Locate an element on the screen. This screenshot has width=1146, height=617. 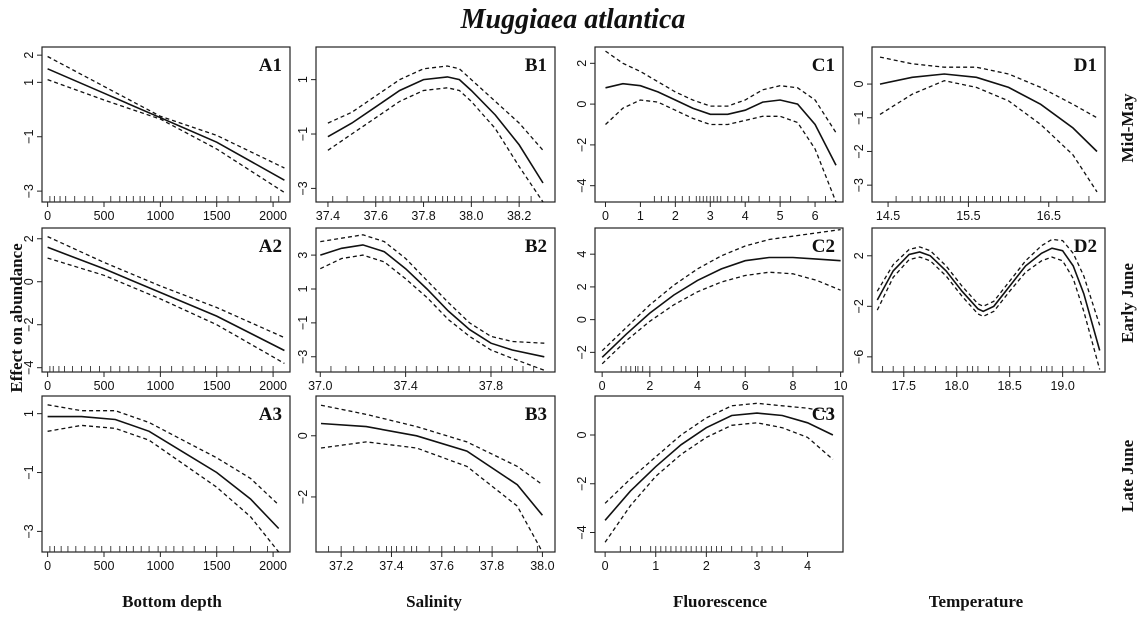
column-label-salinity: Salinity is located at coordinates (434, 601).